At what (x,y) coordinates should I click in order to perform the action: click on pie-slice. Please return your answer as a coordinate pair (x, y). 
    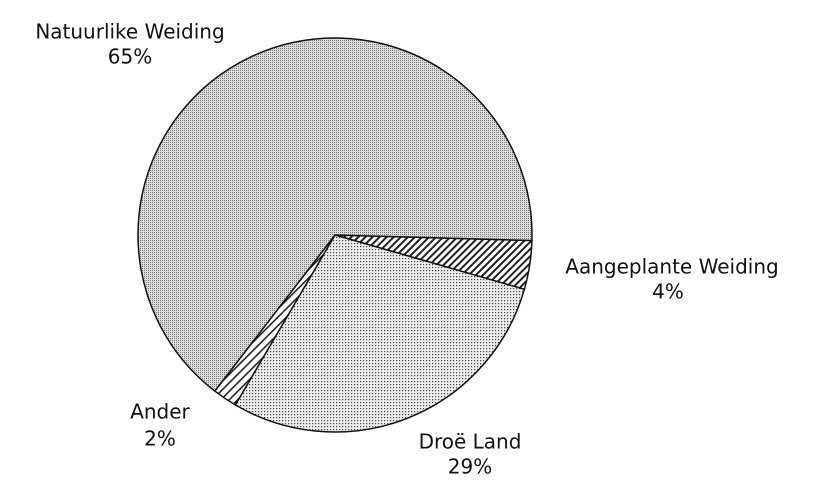
    Looking at the image, I should click on (380, 333).